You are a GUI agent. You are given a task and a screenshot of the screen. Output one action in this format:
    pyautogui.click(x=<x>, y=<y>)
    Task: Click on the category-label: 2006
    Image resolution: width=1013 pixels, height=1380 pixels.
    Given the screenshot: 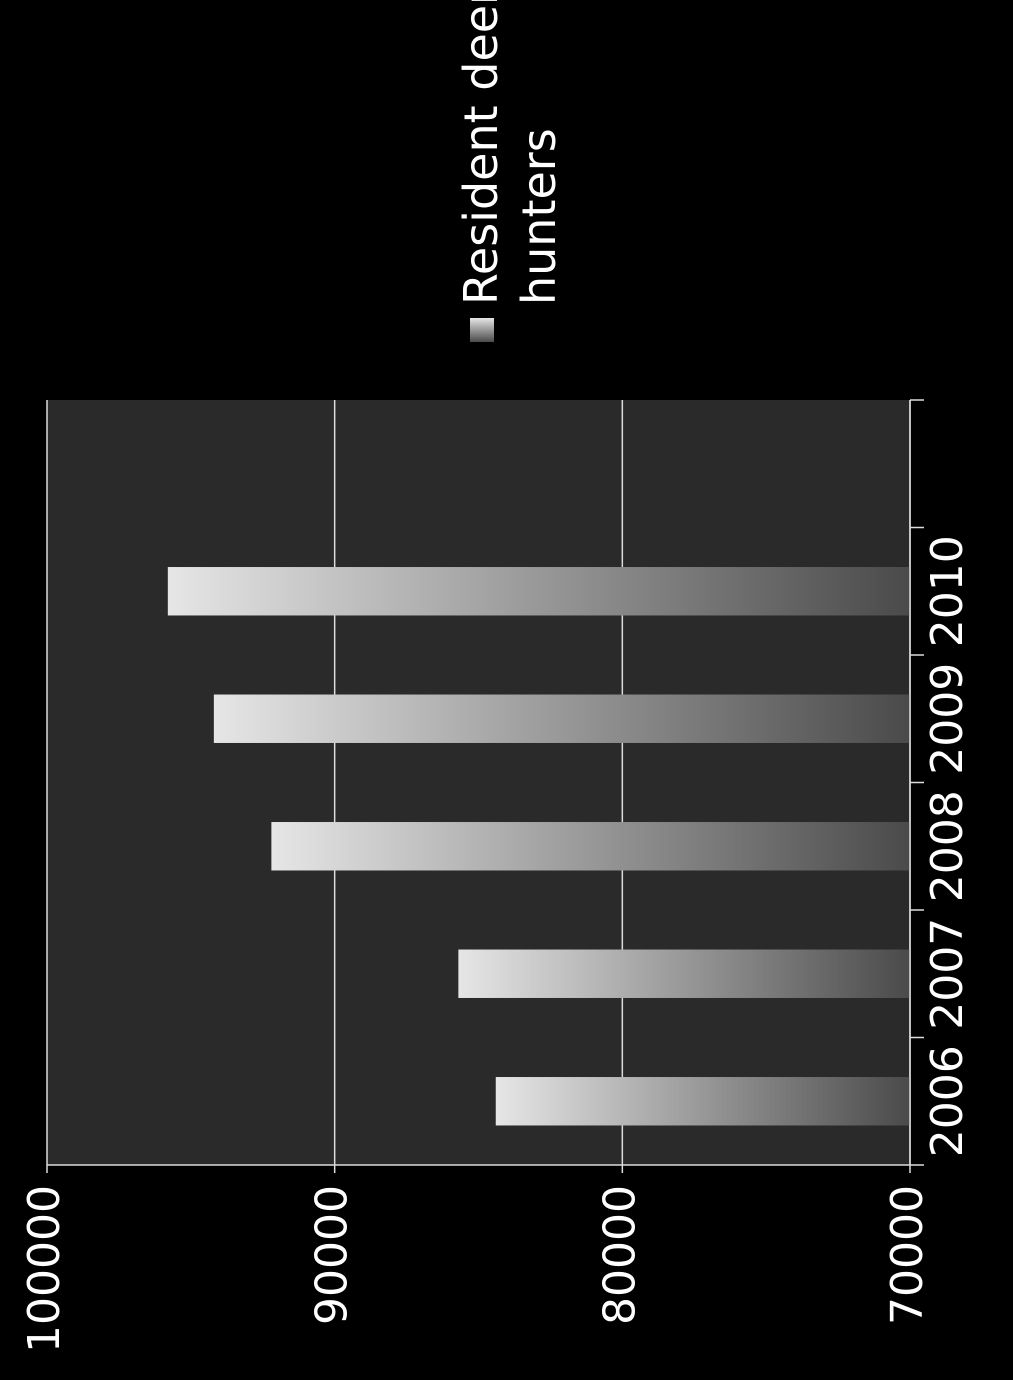 What is the action you would take?
    pyautogui.click(x=947, y=1101)
    